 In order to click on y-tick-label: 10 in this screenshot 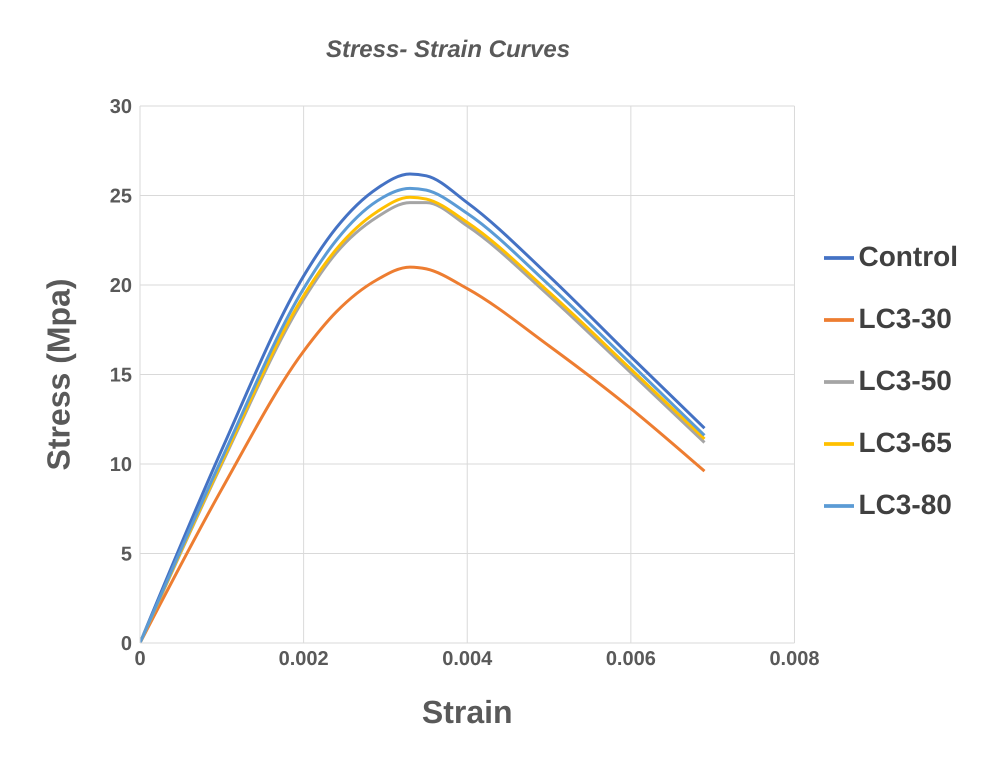, I will do `click(121, 465)`.